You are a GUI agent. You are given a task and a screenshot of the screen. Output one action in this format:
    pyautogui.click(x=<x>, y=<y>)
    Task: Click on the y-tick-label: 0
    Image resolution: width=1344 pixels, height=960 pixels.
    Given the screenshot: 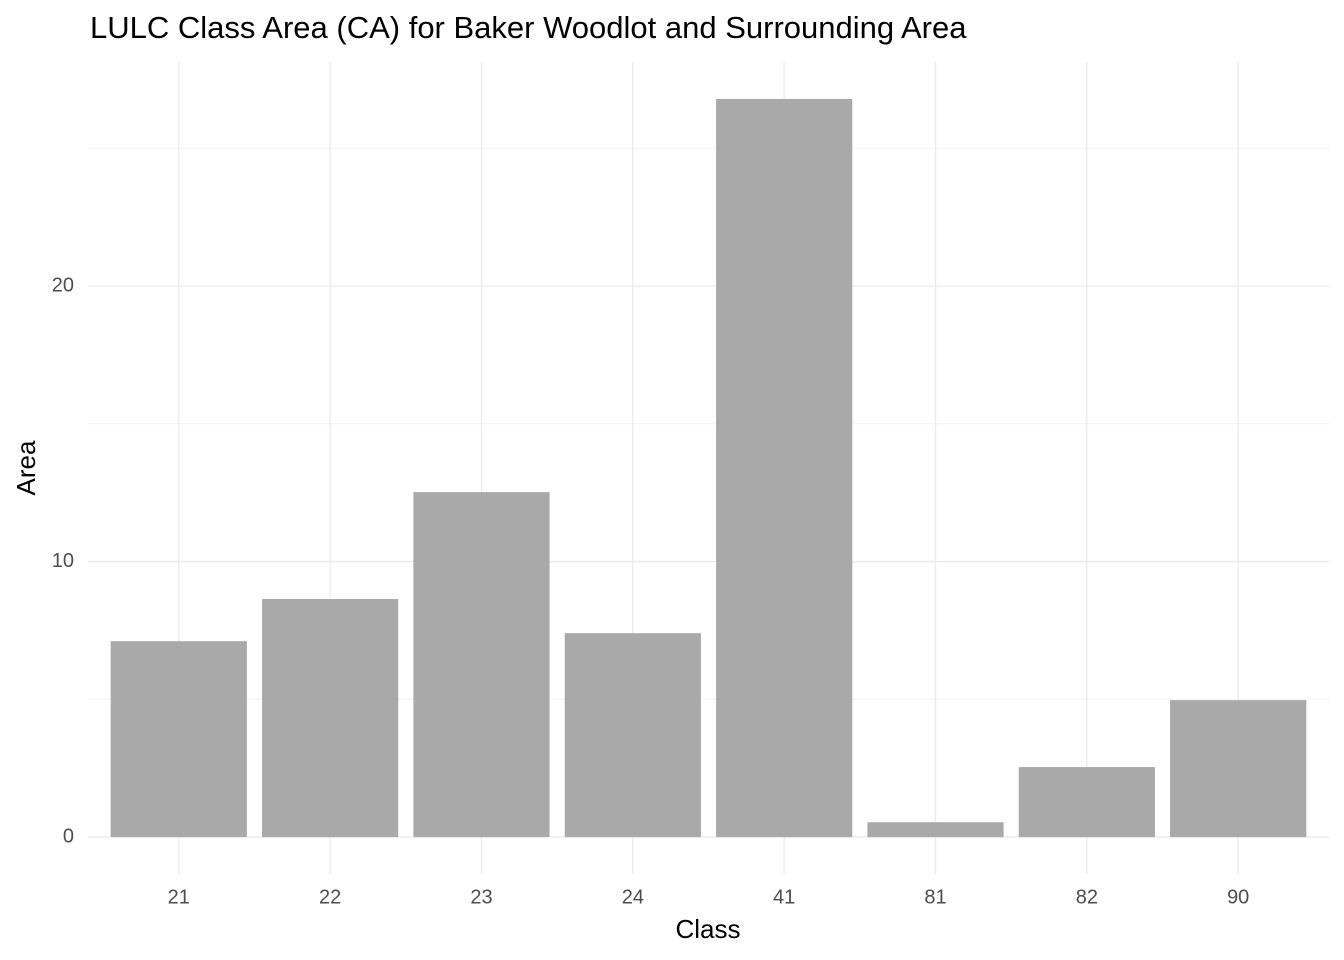 What is the action you would take?
    pyautogui.click(x=68, y=836)
    